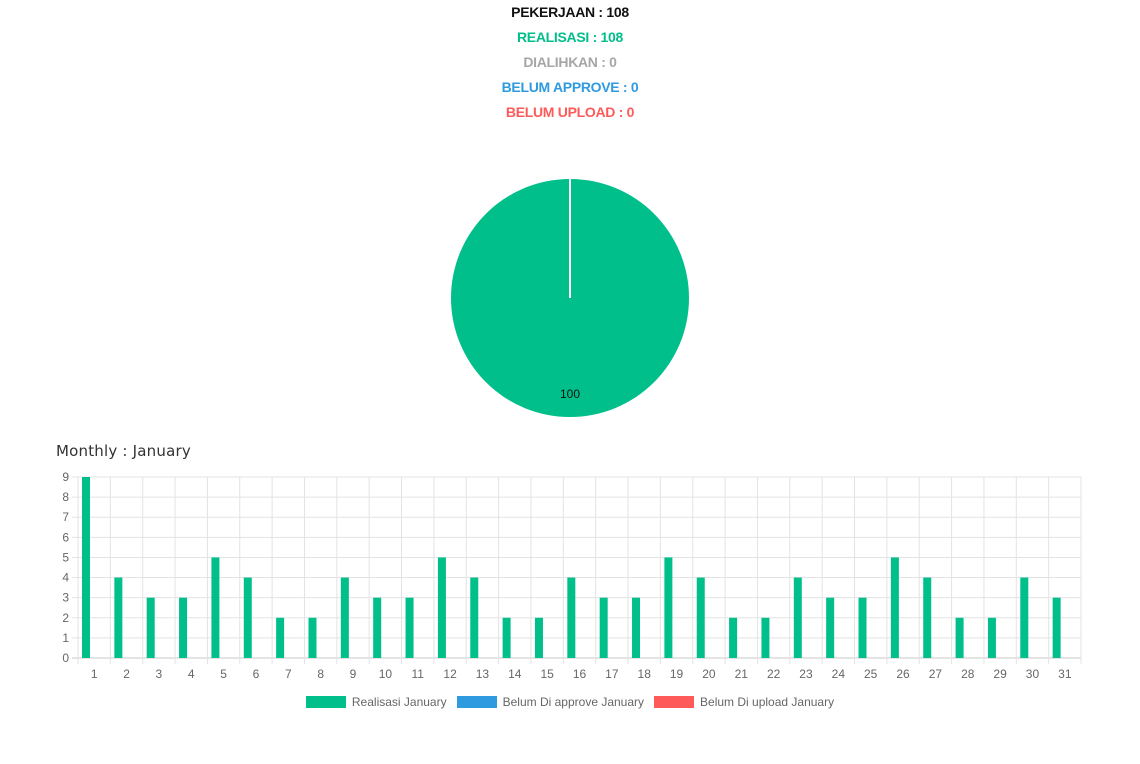 This screenshot has width=1140, height=764. What do you see at coordinates (65, 598) in the screenshot?
I see `y-tick-label: 3` at bounding box center [65, 598].